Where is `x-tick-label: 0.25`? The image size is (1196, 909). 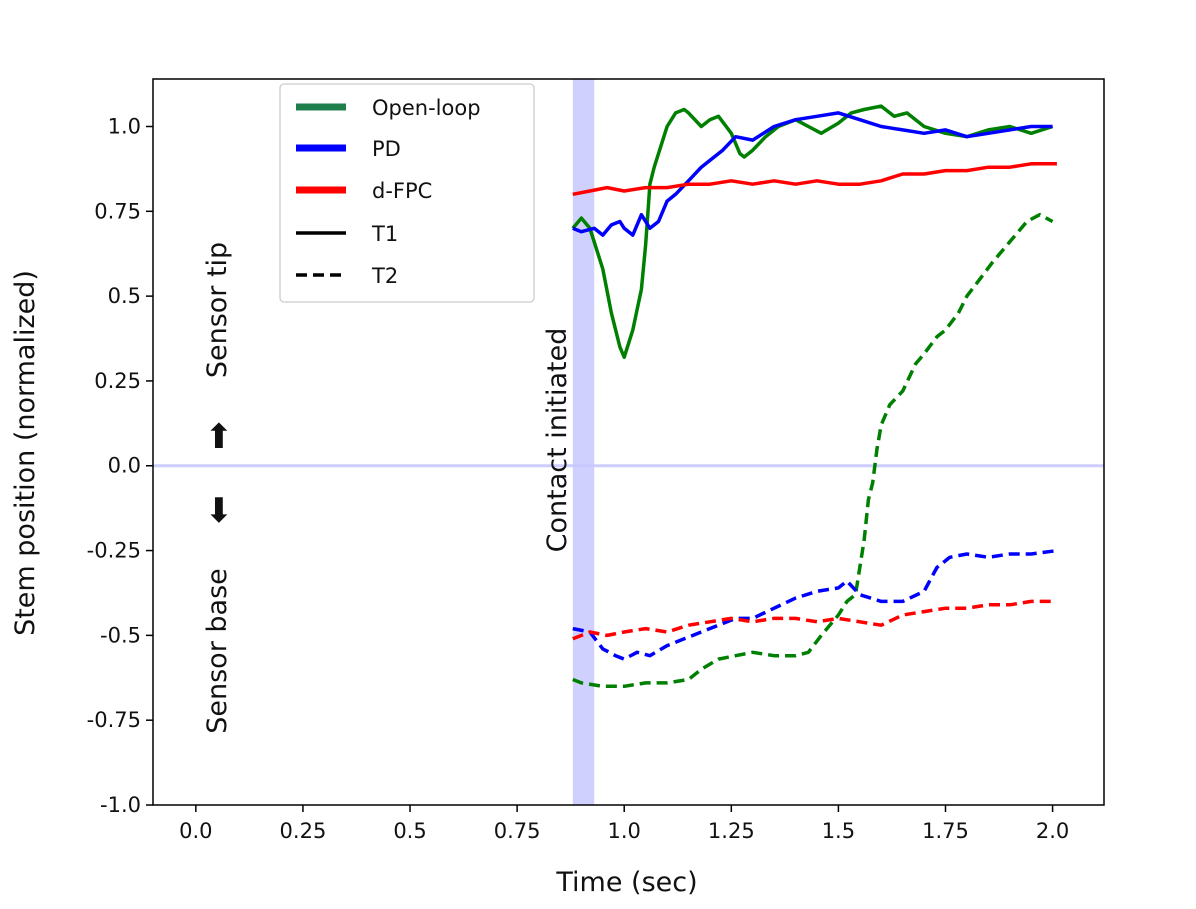 x-tick-label: 0.25 is located at coordinates (303, 831).